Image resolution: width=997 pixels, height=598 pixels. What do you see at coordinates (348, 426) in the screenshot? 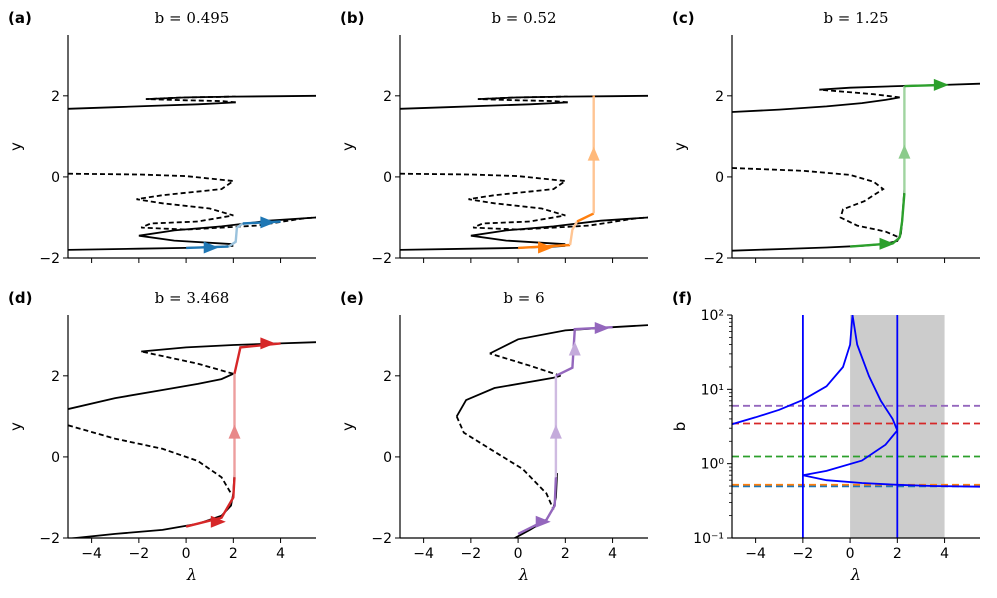
I see `y-axis-label-e: y` at bounding box center [348, 426].